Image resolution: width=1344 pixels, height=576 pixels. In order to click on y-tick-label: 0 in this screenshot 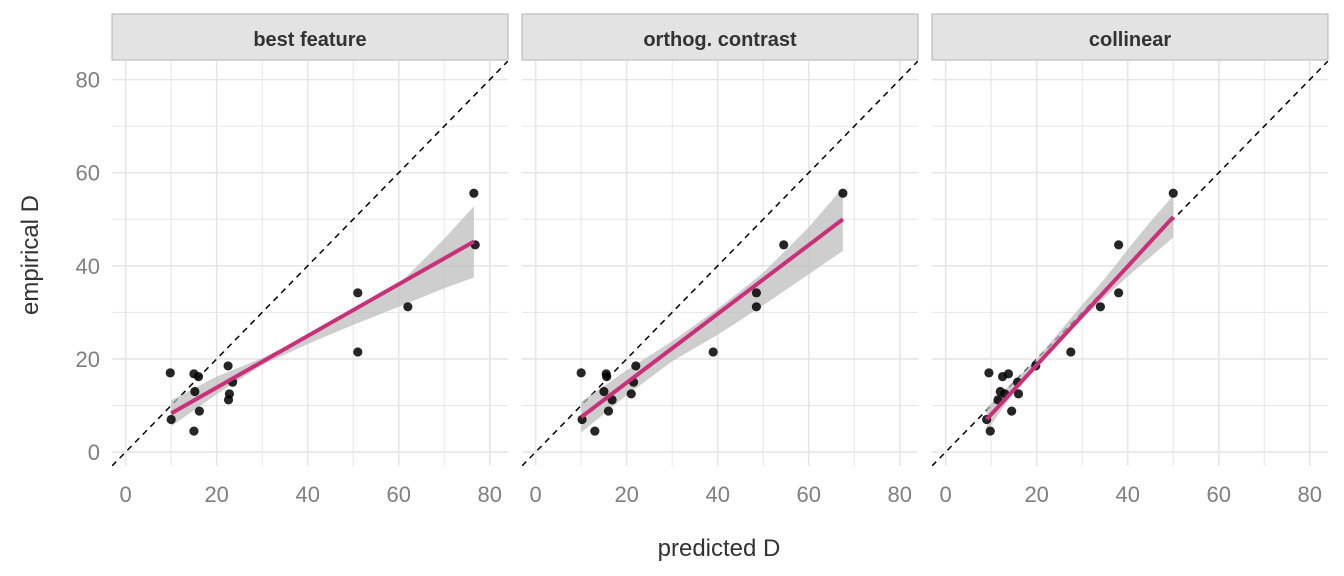, I will do `click(94, 452)`.